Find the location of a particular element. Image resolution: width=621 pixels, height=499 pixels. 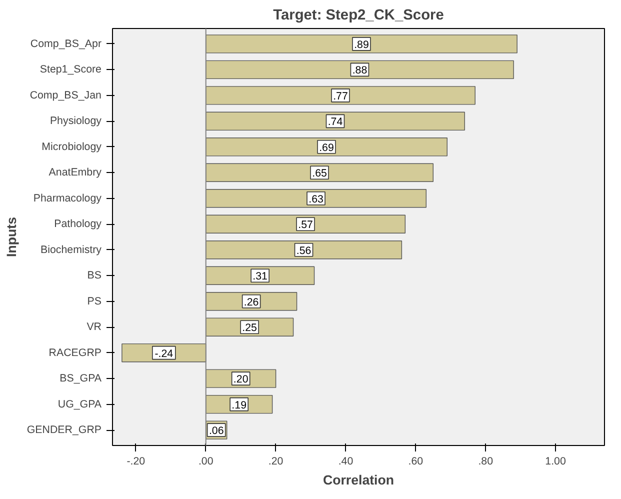

data-label: -.24 is located at coordinates (164, 354).